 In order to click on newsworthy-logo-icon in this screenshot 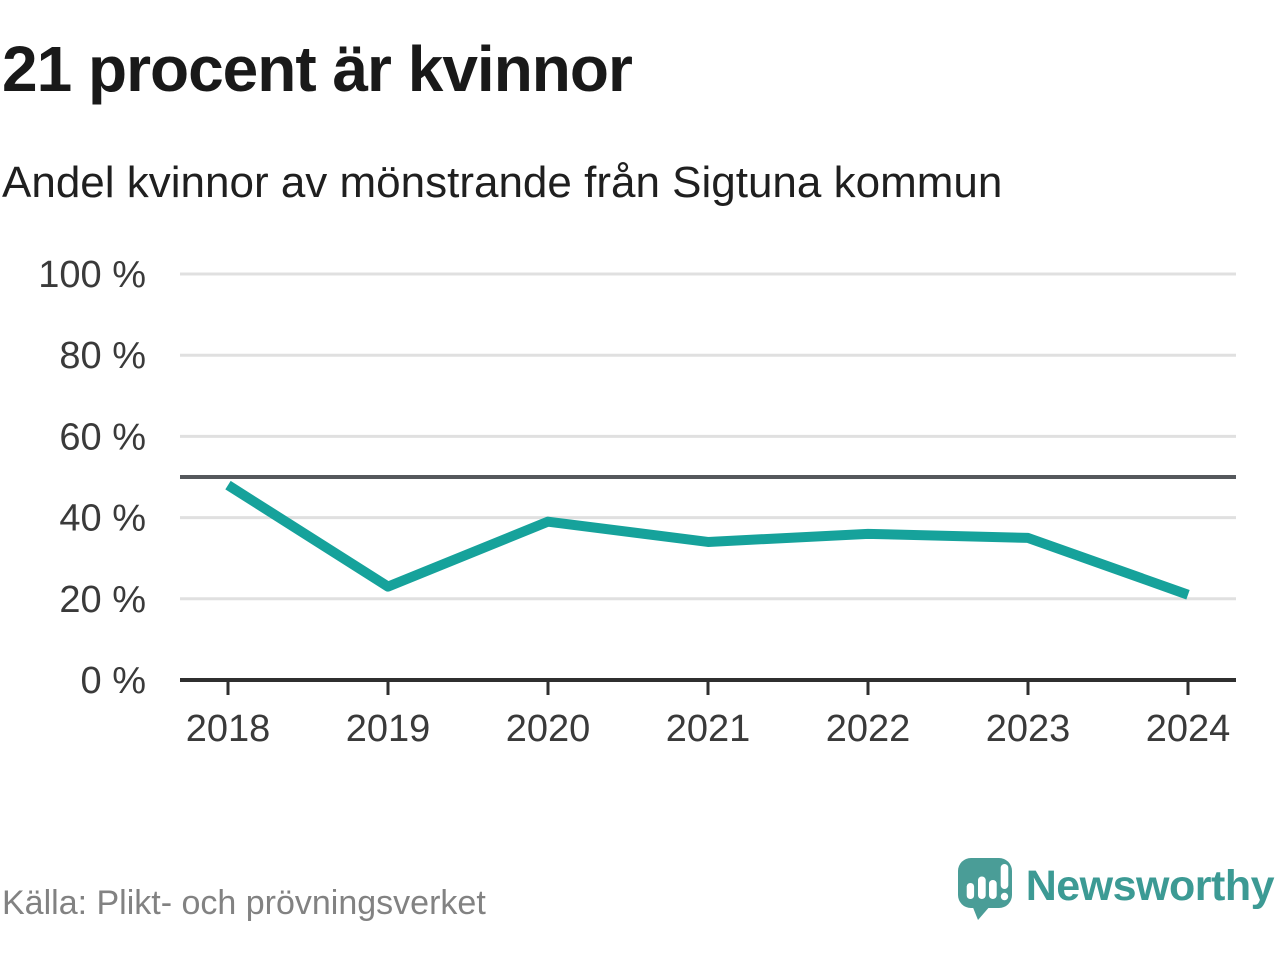, I will do `click(984, 889)`.